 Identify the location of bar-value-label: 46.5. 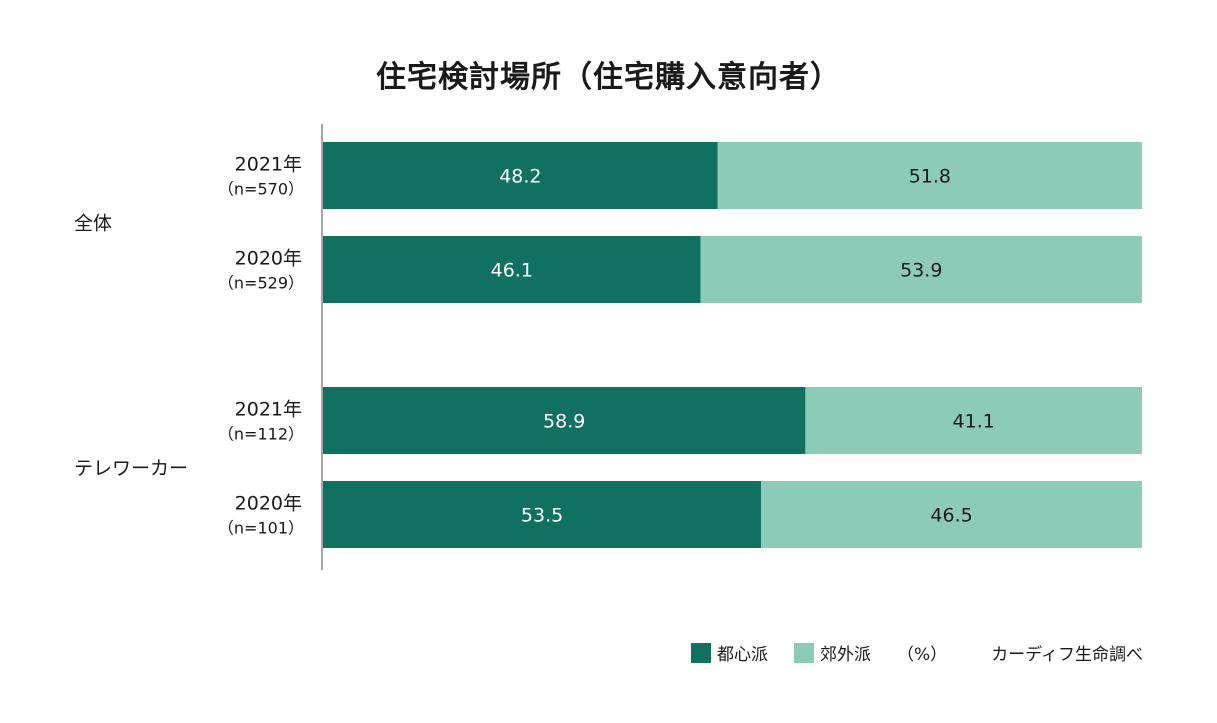
(951, 516).